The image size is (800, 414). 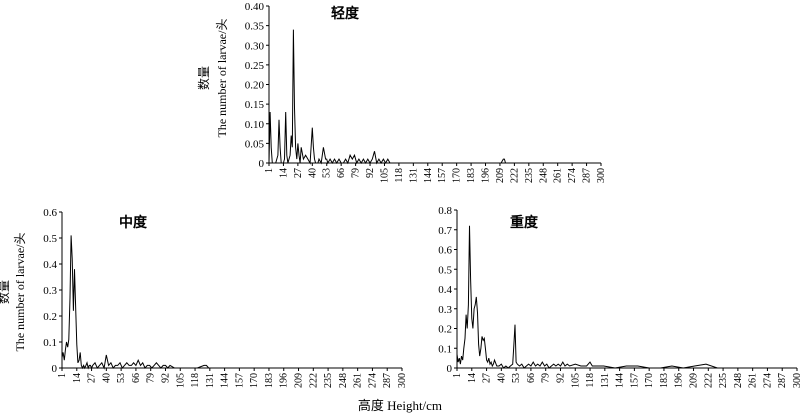 I want to click on y-tick-label: 0.15, so click(x=255, y=105).